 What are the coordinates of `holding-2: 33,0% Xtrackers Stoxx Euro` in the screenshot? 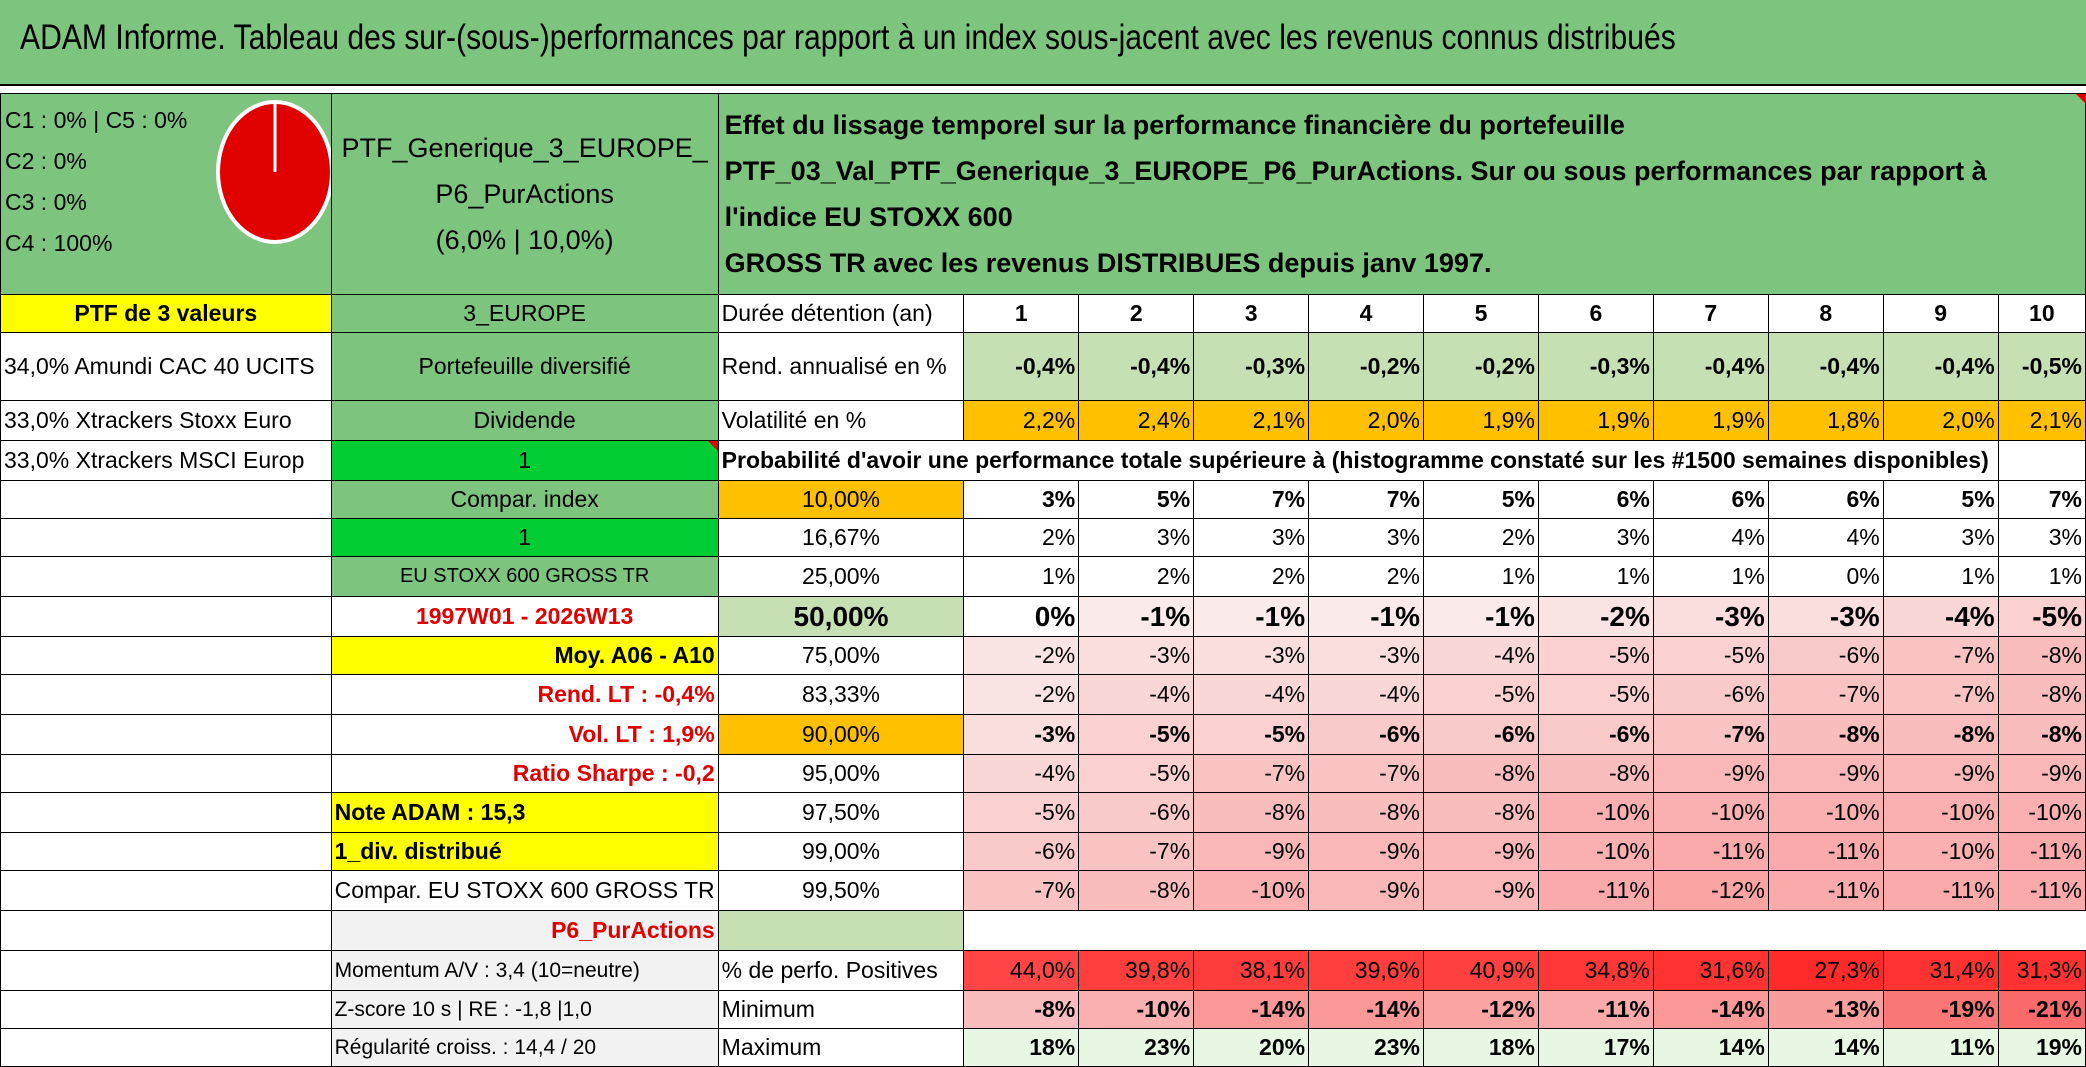 It's located at (166, 420).